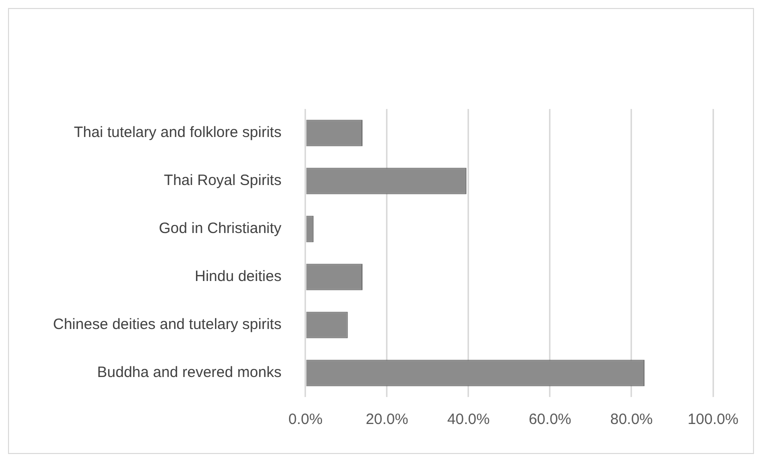 This screenshot has width=760, height=460. Describe the element at coordinates (178, 133) in the screenshot. I see `y-tick-label: Thai tutelary and folklore spirits` at that location.